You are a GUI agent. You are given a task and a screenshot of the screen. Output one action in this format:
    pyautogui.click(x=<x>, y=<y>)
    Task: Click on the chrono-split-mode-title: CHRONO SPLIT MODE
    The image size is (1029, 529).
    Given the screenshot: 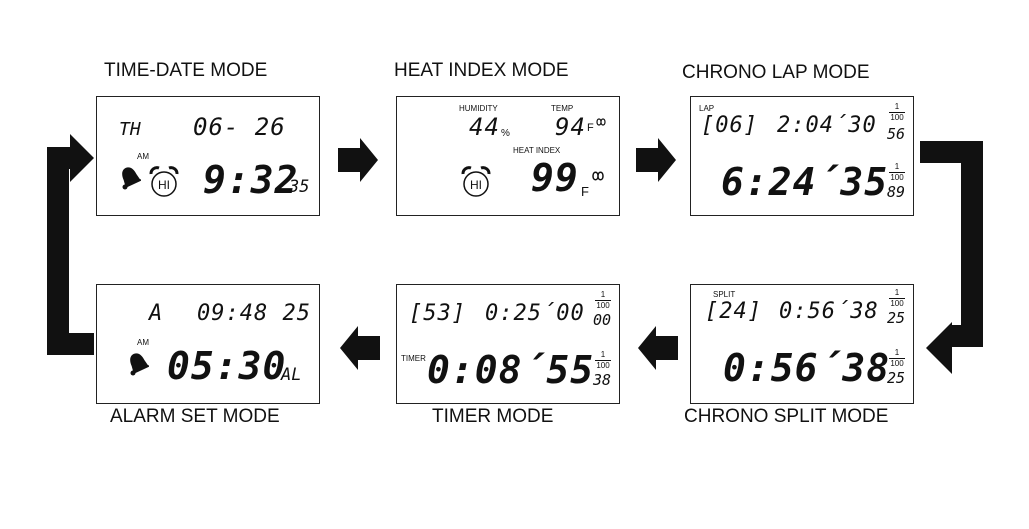 What is the action you would take?
    pyautogui.click(x=786, y=416)
    